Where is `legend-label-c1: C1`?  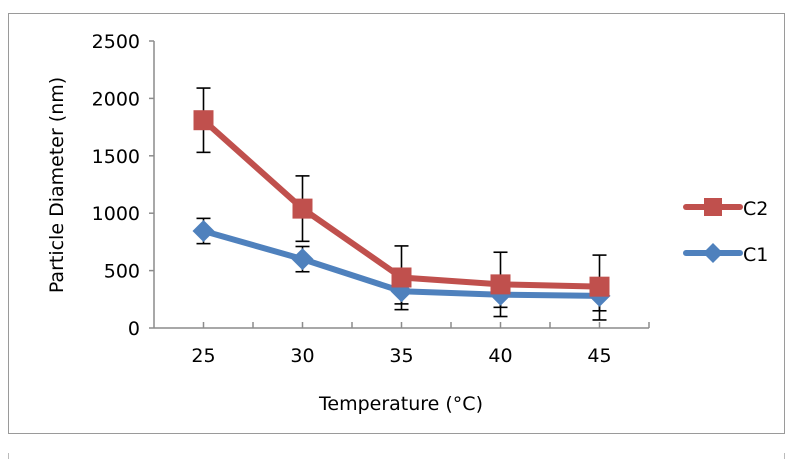
legend-label-c1: C1 is located at coordinates (755, 255).